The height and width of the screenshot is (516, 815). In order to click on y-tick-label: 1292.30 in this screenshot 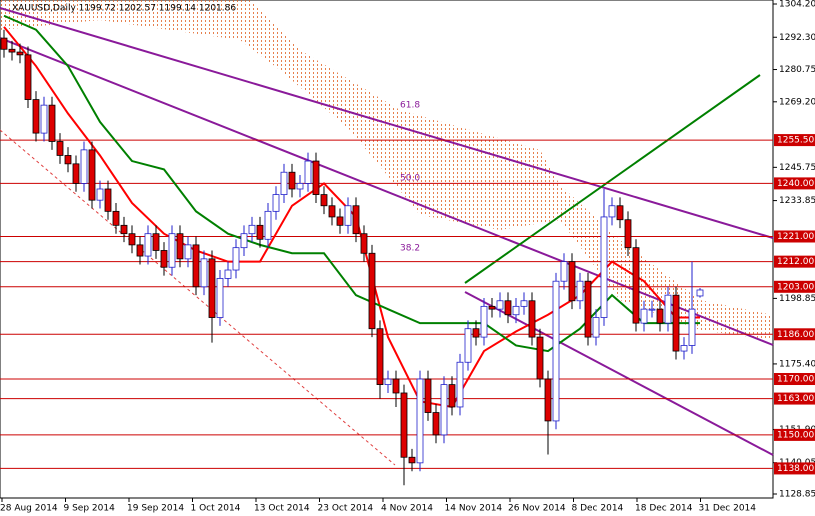, I will do `click(797, 38)`.